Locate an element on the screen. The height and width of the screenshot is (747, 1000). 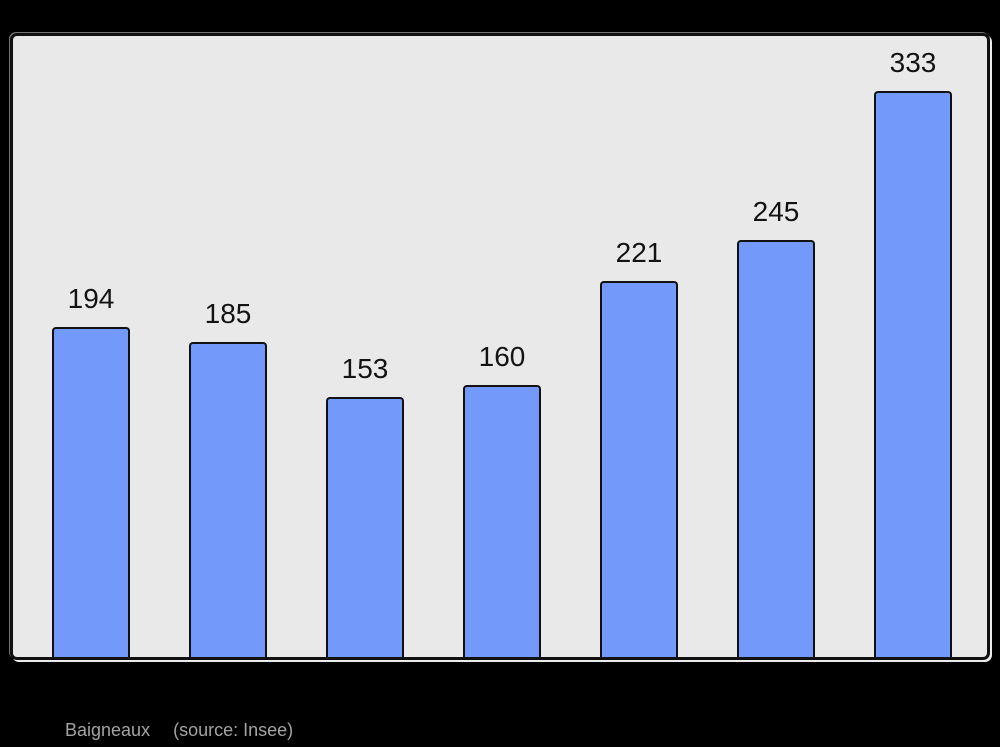
caption-source: (source: Insee) is located at coordinates (233, 730).